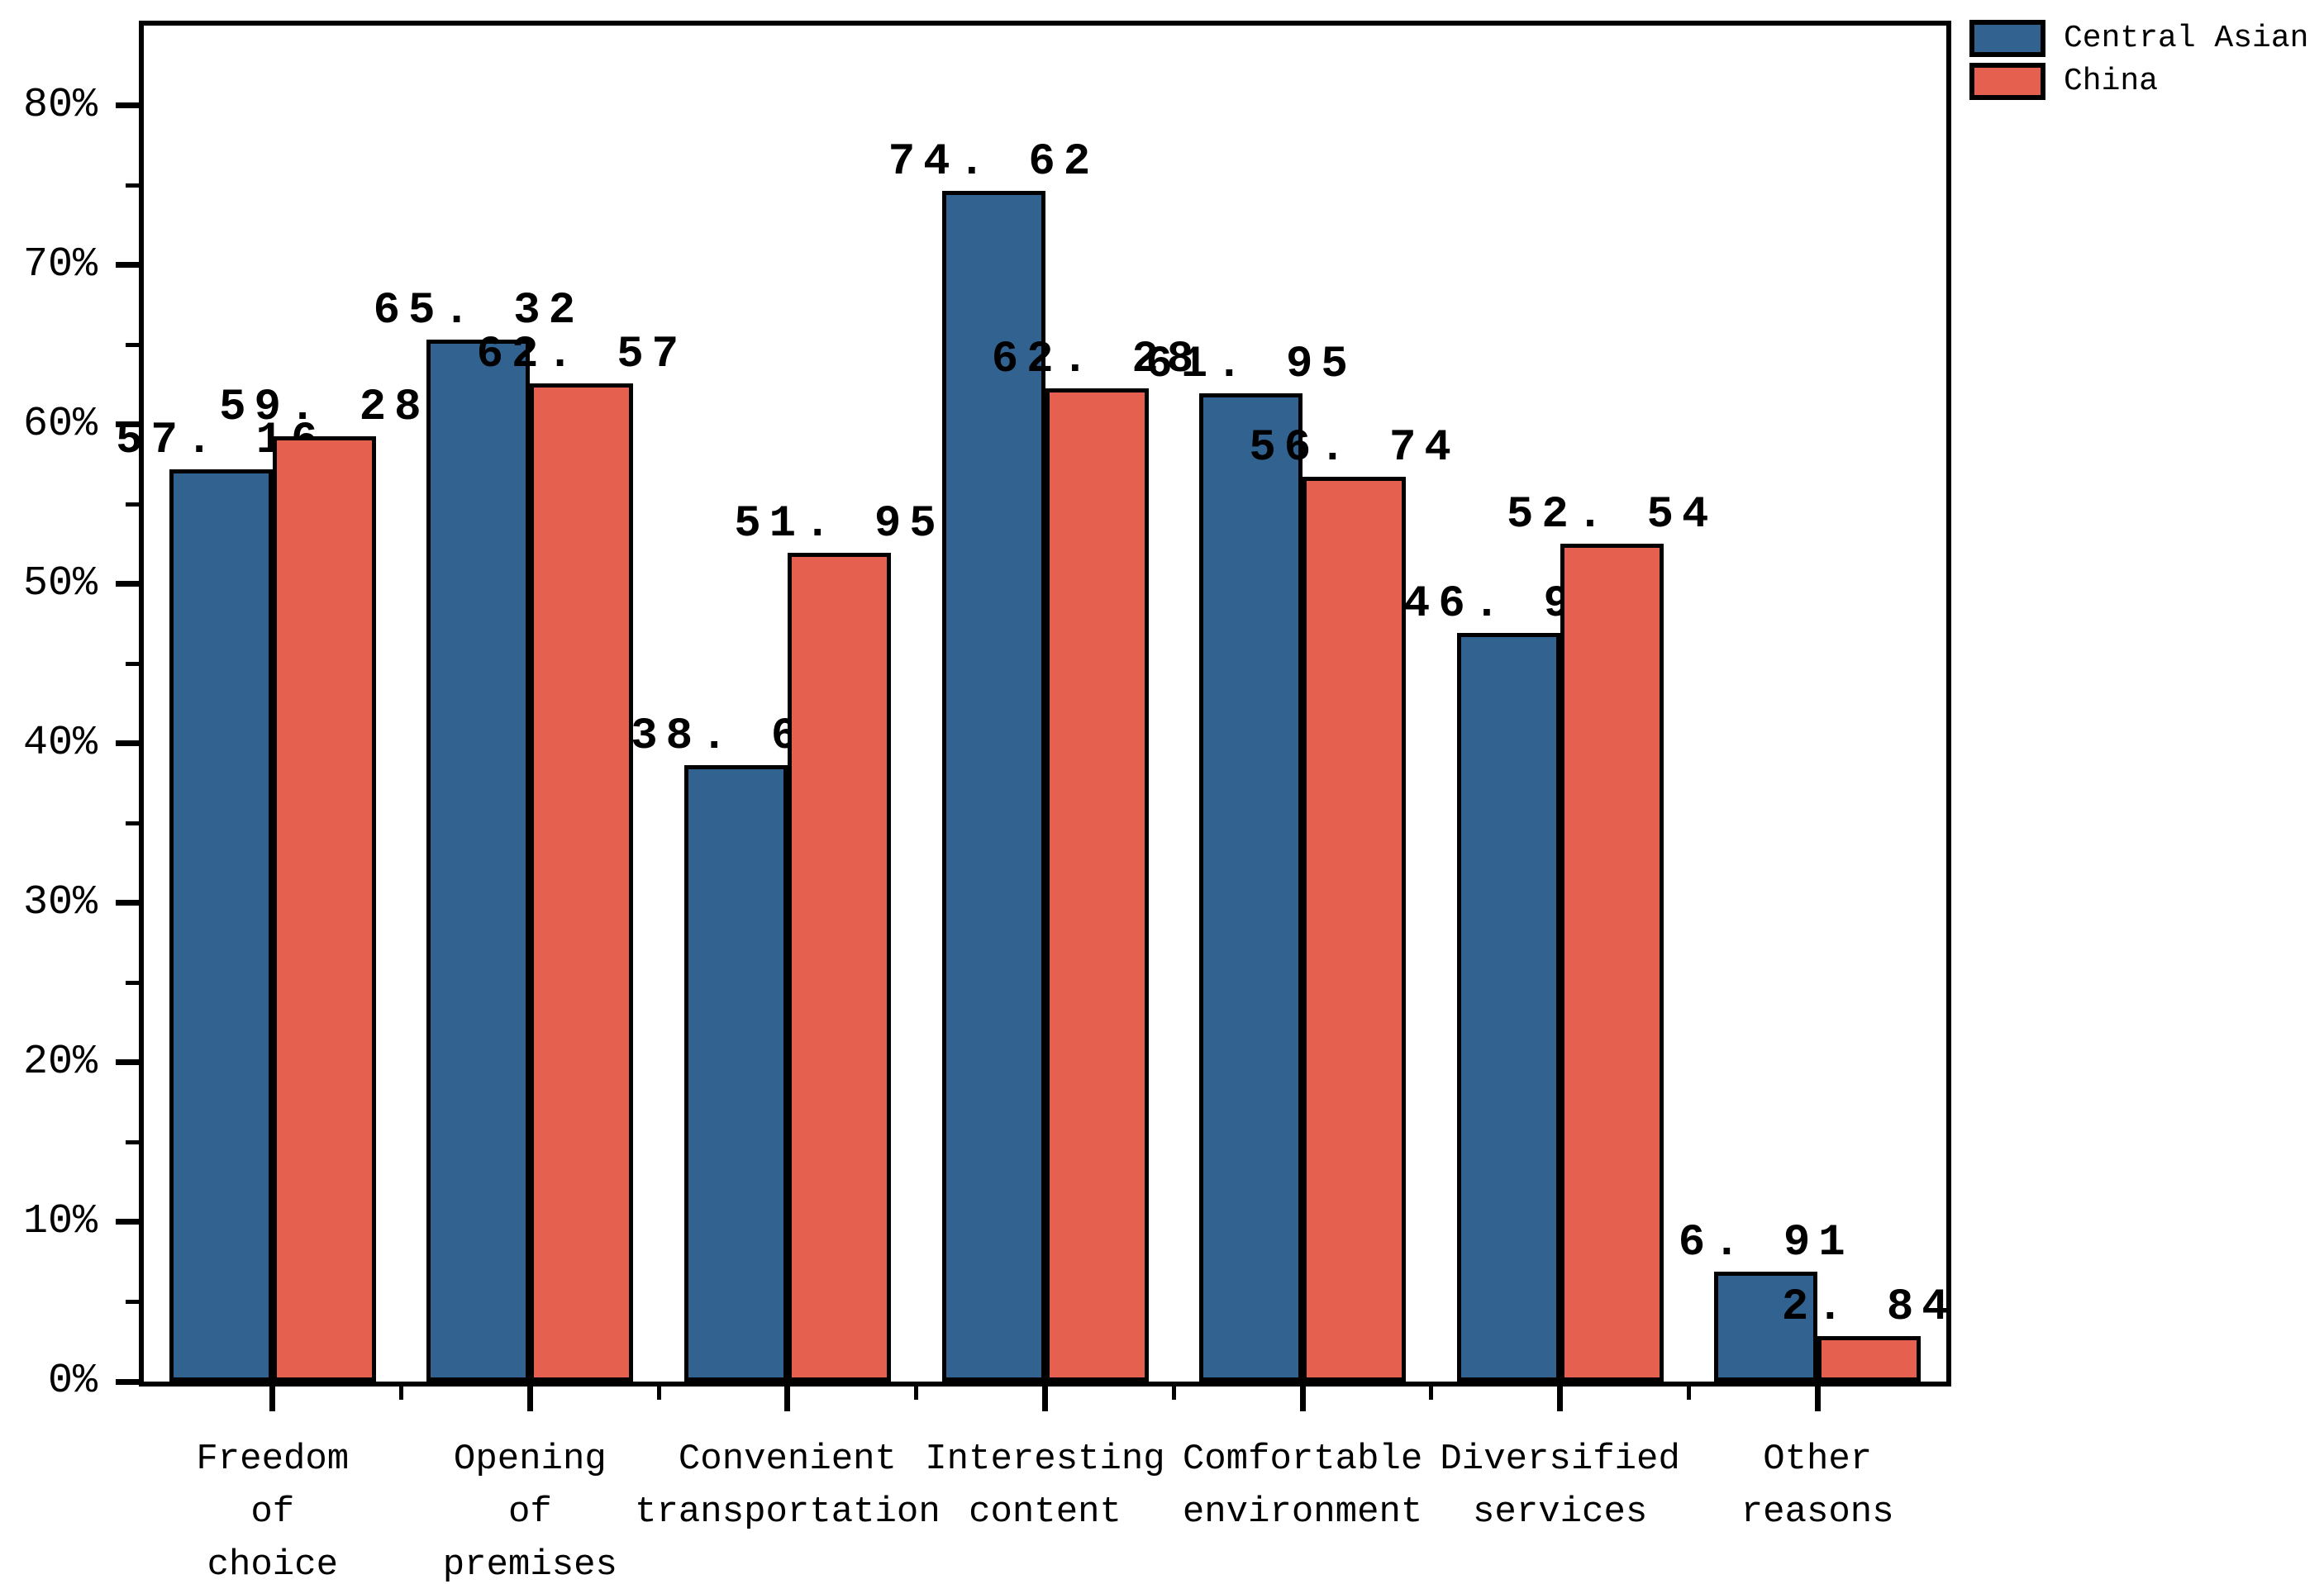 This screenshot has width=2324, height=1584. Describe the element at coordinates (1302, 1486) in the screenshot. I see `category-label: Comfortable environment` at that location.